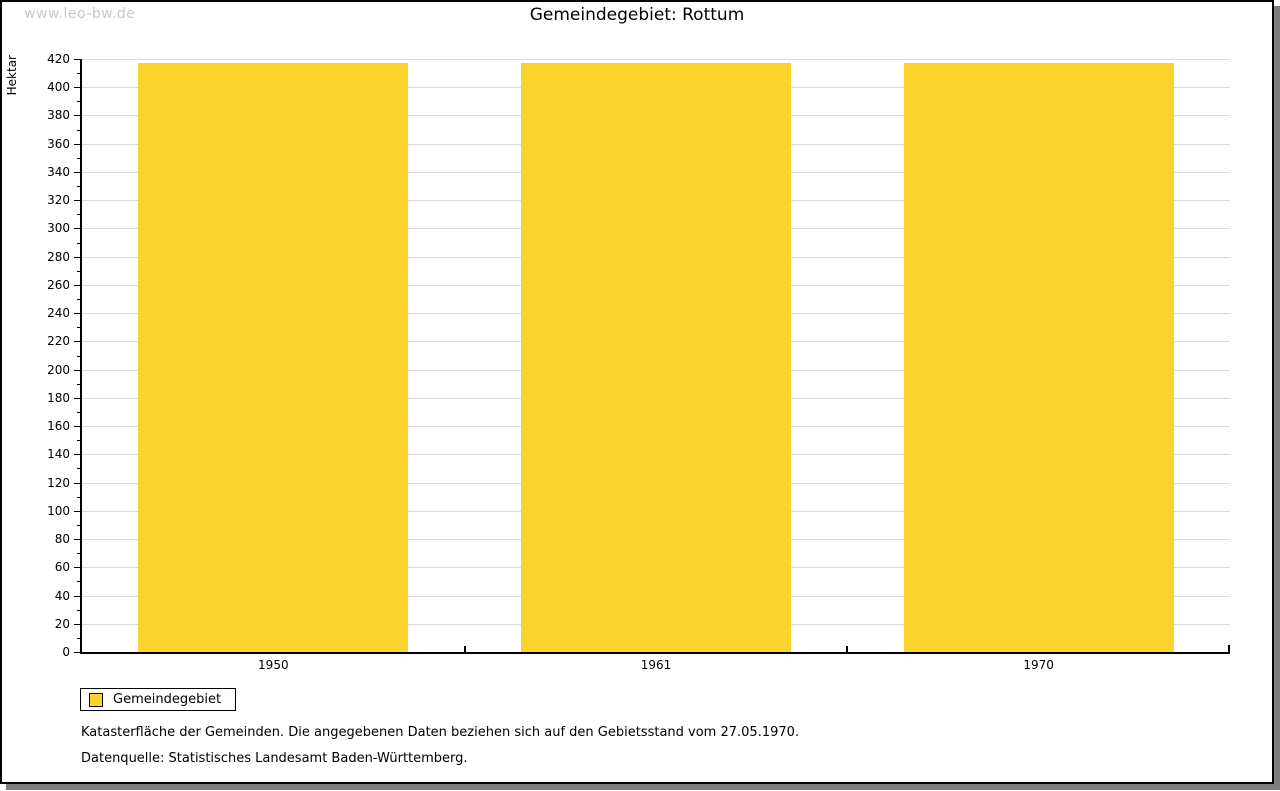  I want to click on x-axis-tick-label: 1961, so click(656, 665).